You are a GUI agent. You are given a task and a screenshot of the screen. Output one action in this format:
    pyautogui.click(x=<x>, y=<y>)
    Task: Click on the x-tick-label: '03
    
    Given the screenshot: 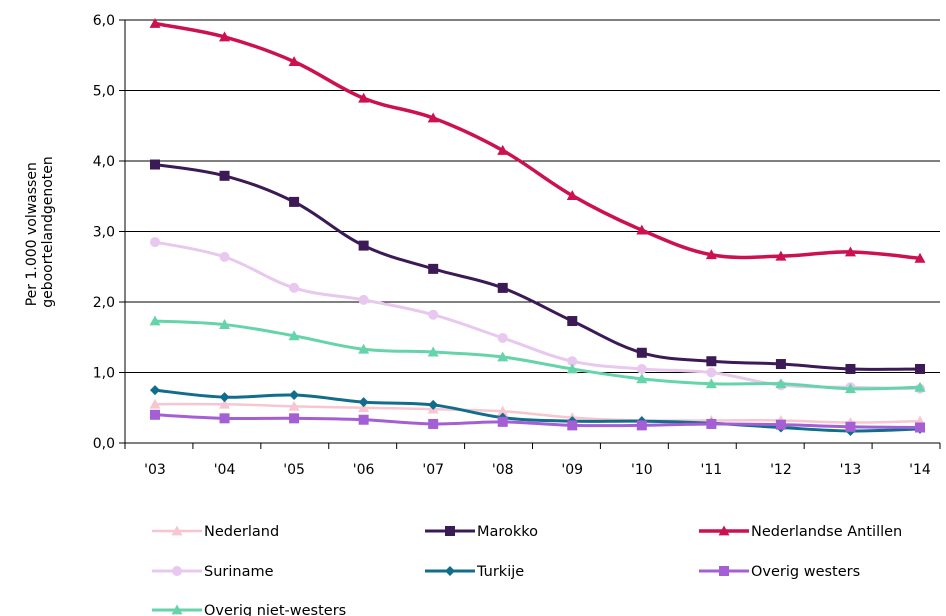 What is the action you would take?
    pyautogui.click(x=155, y=470)
    